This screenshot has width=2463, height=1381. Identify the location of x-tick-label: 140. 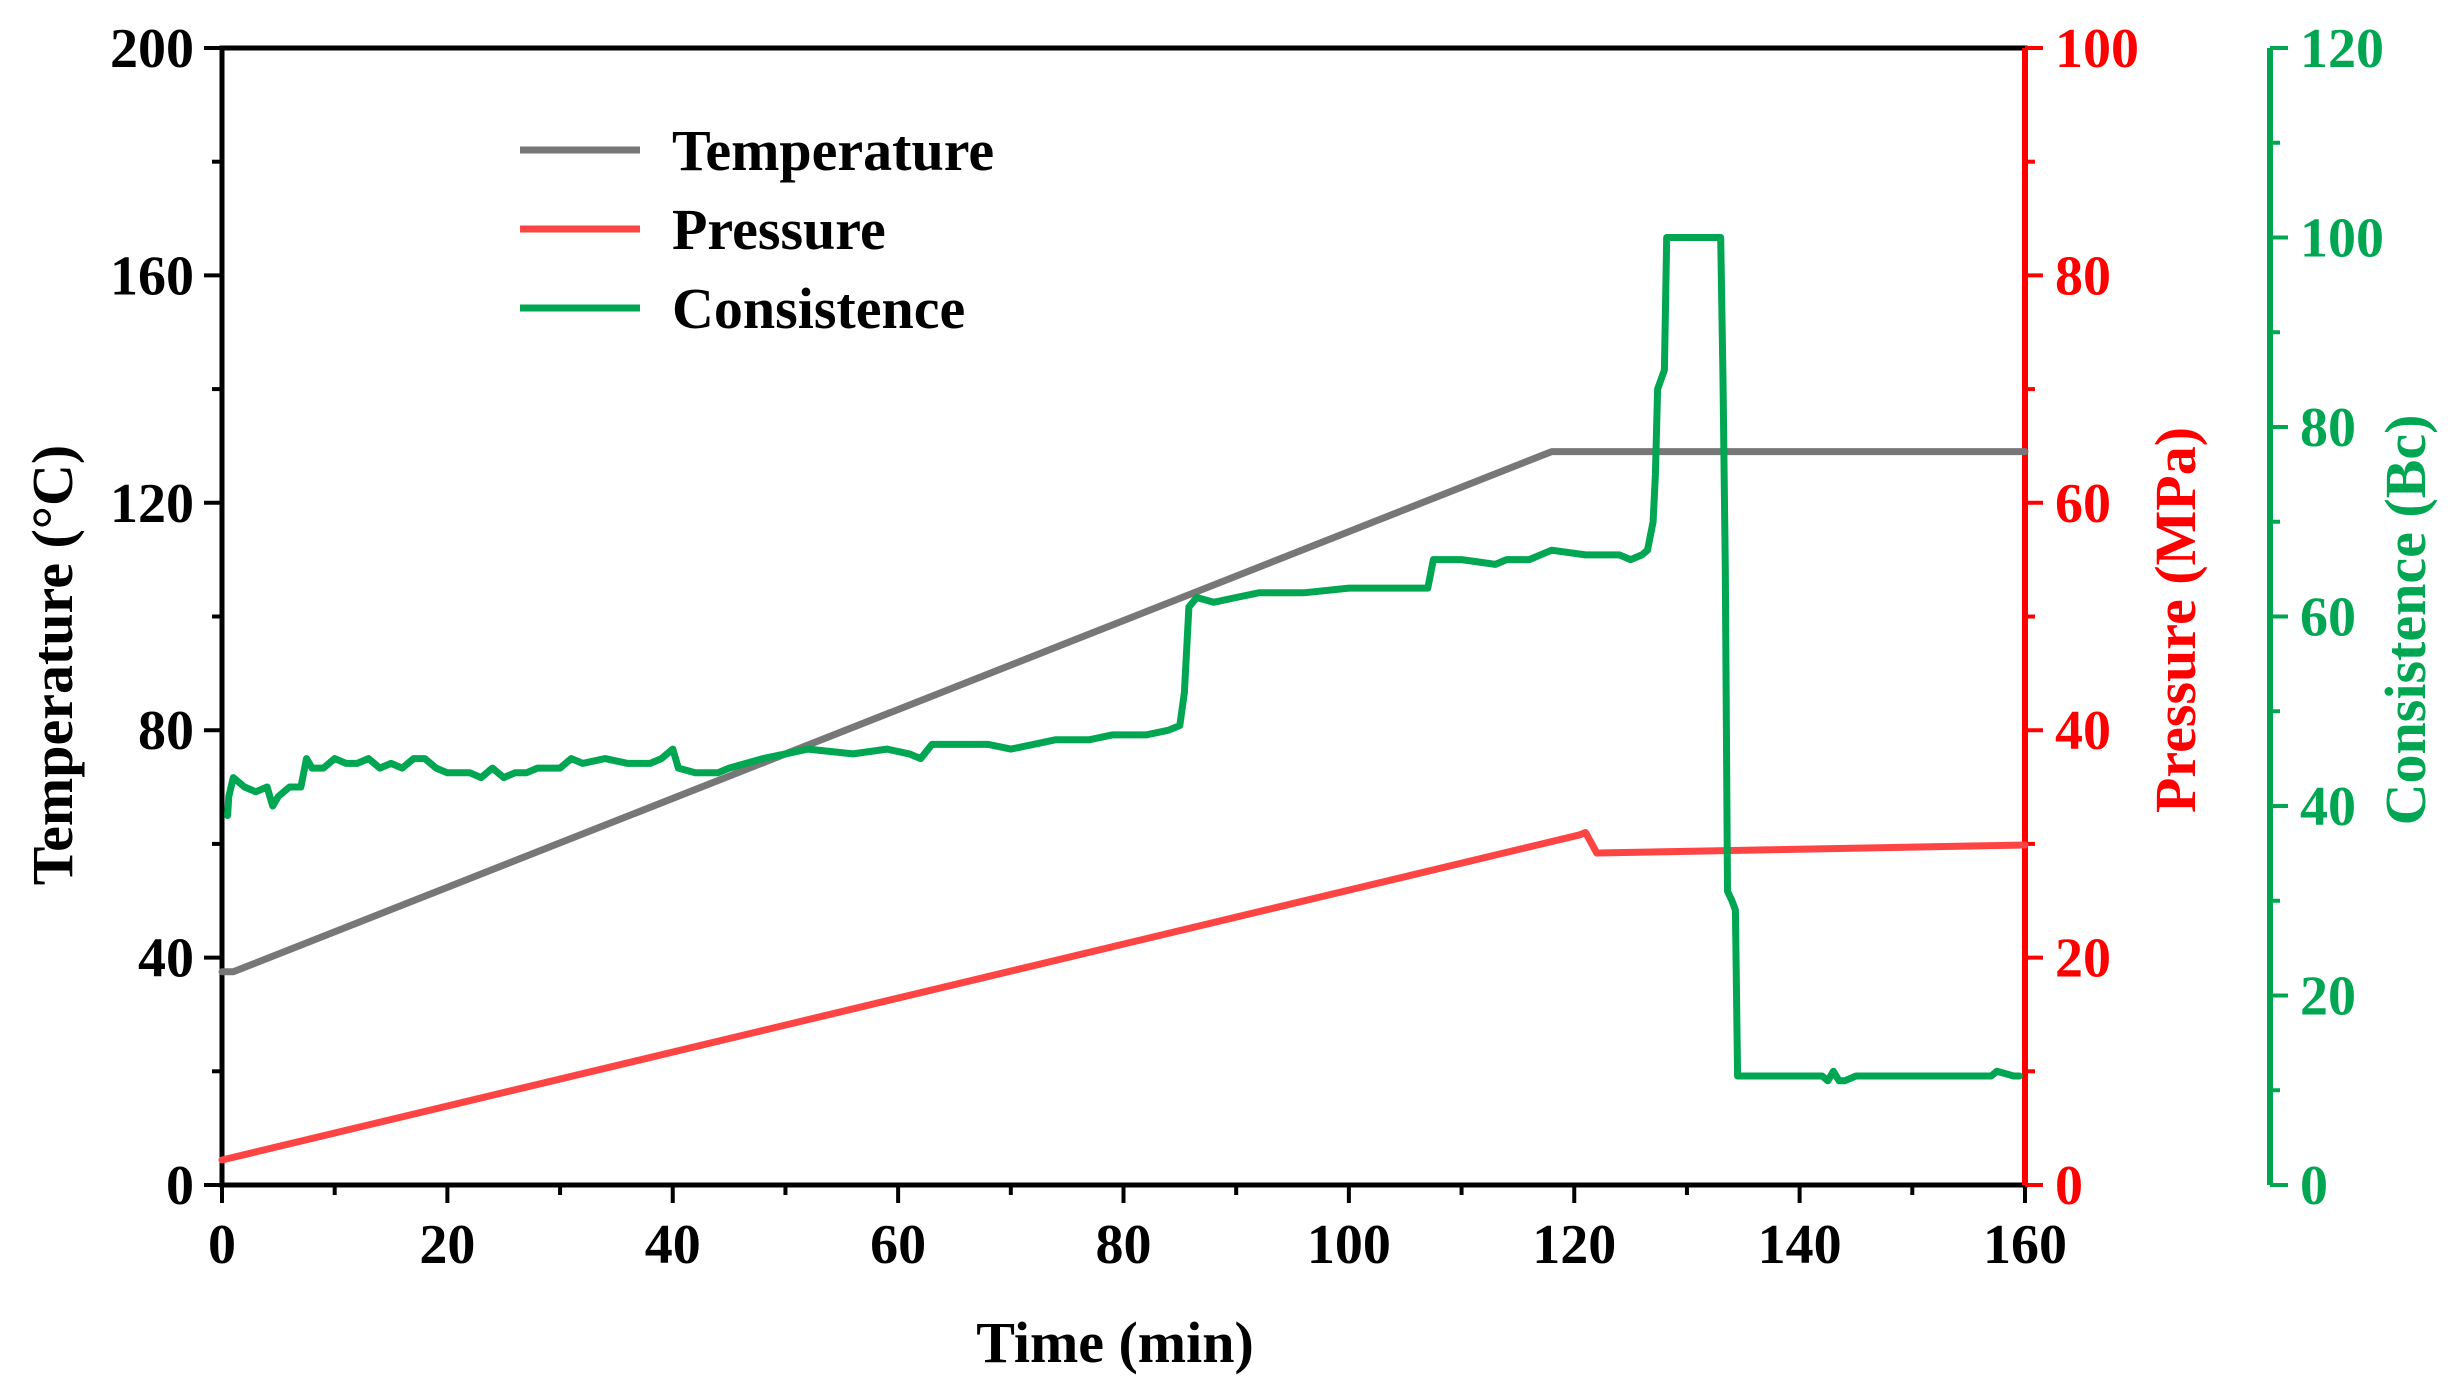
(1800, 1245).